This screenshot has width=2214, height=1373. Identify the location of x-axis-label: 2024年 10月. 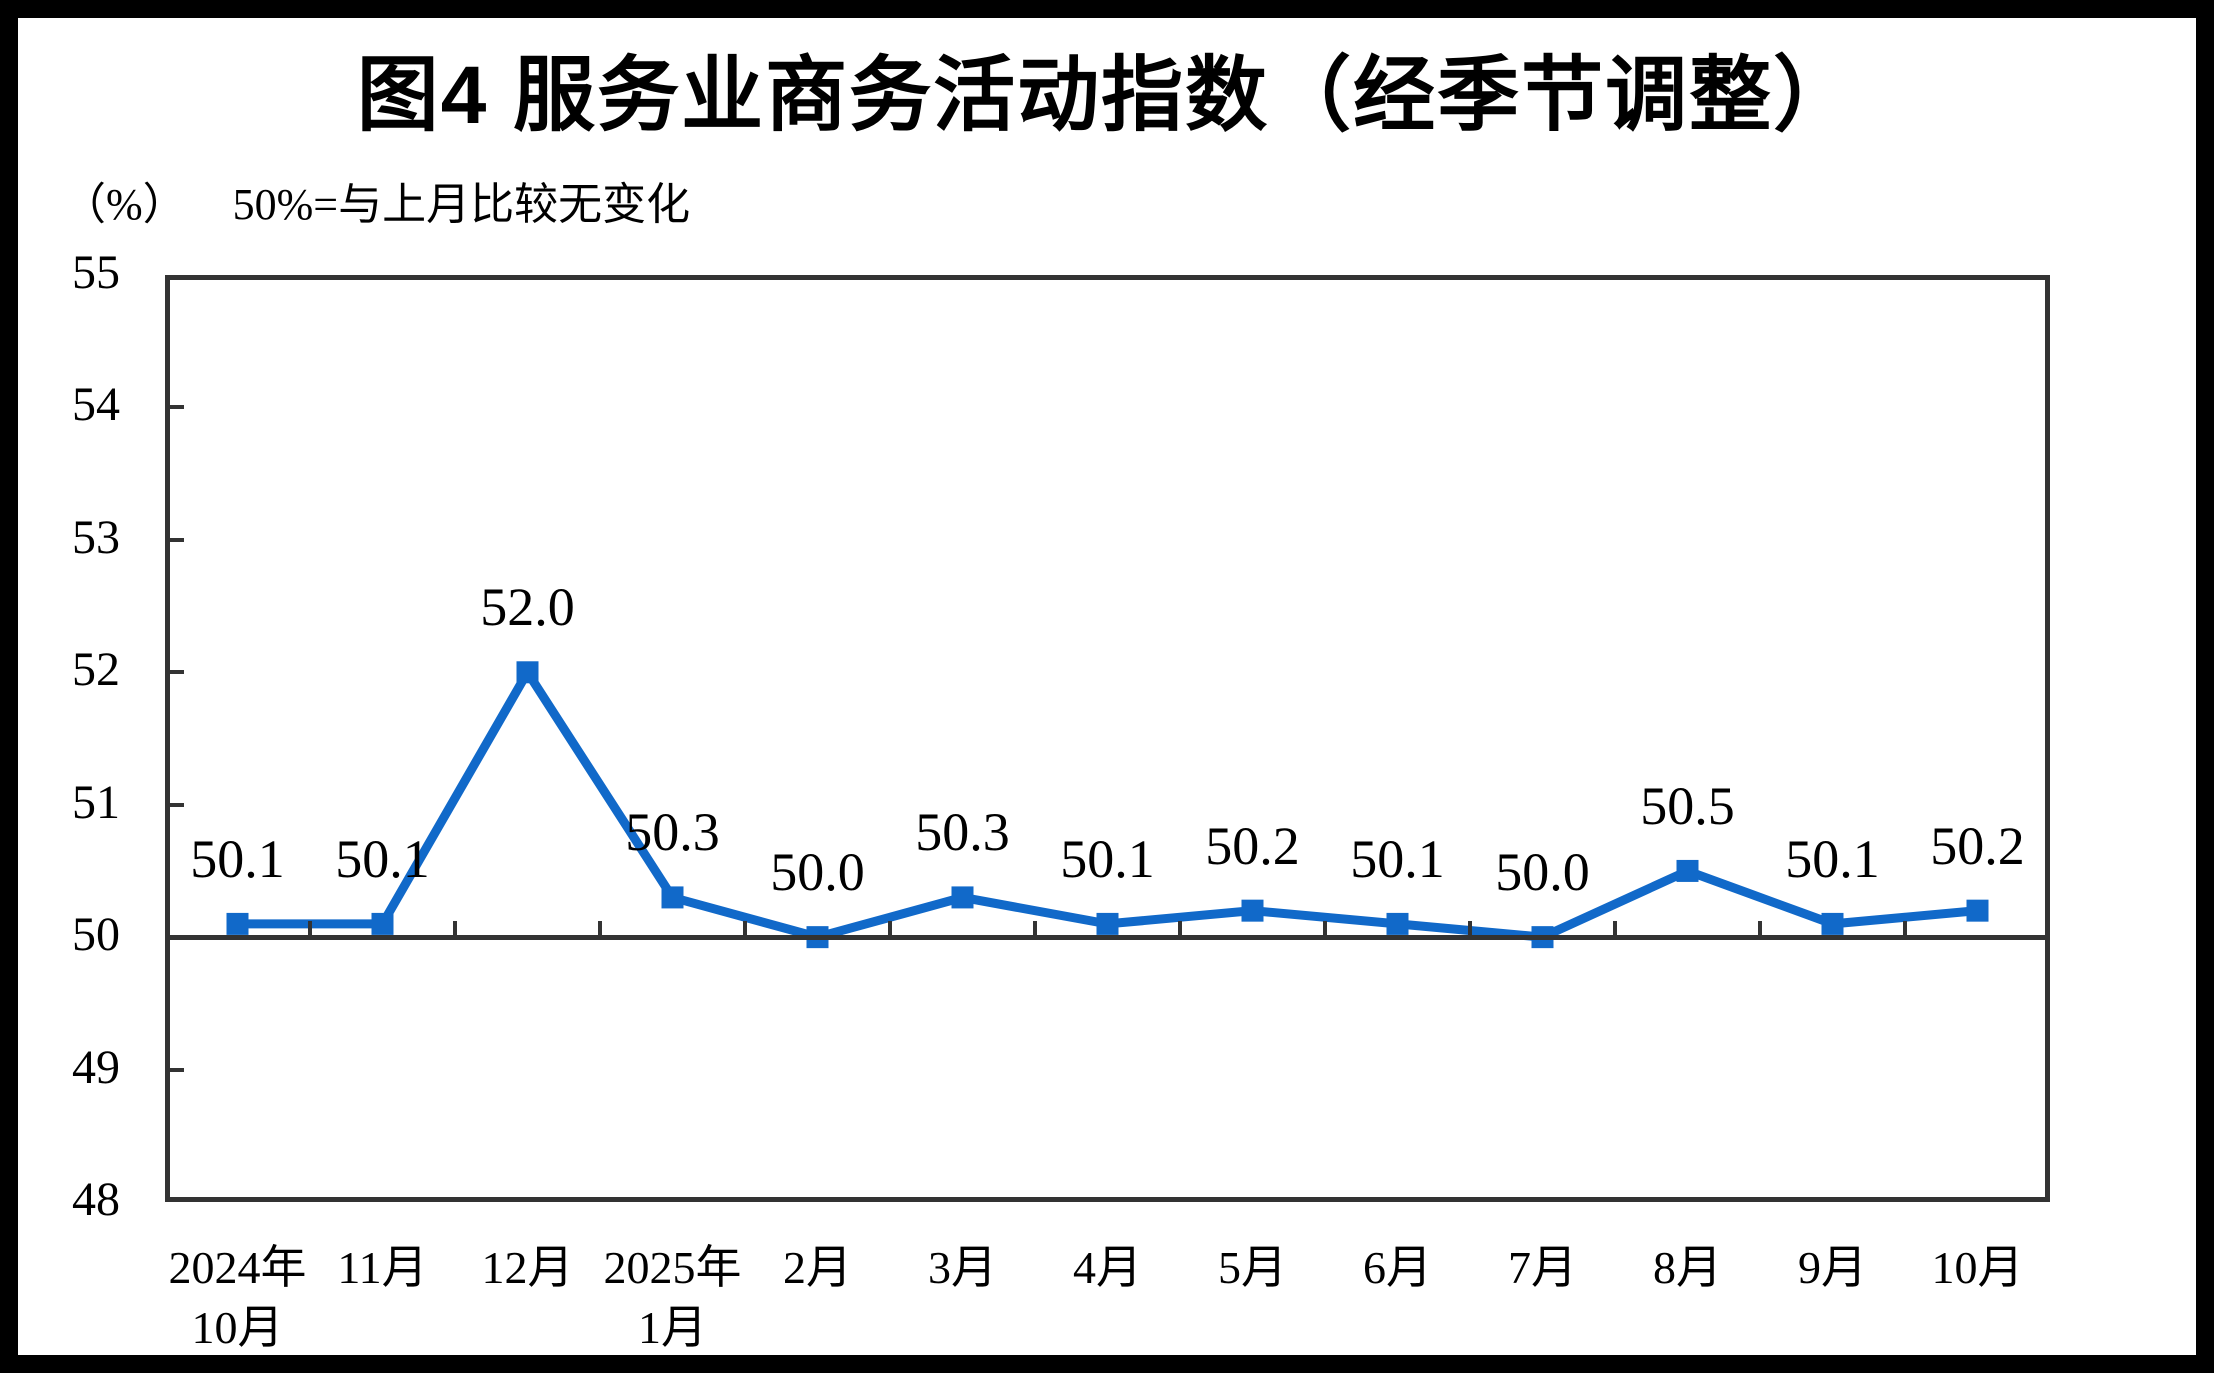
(238, 1298).